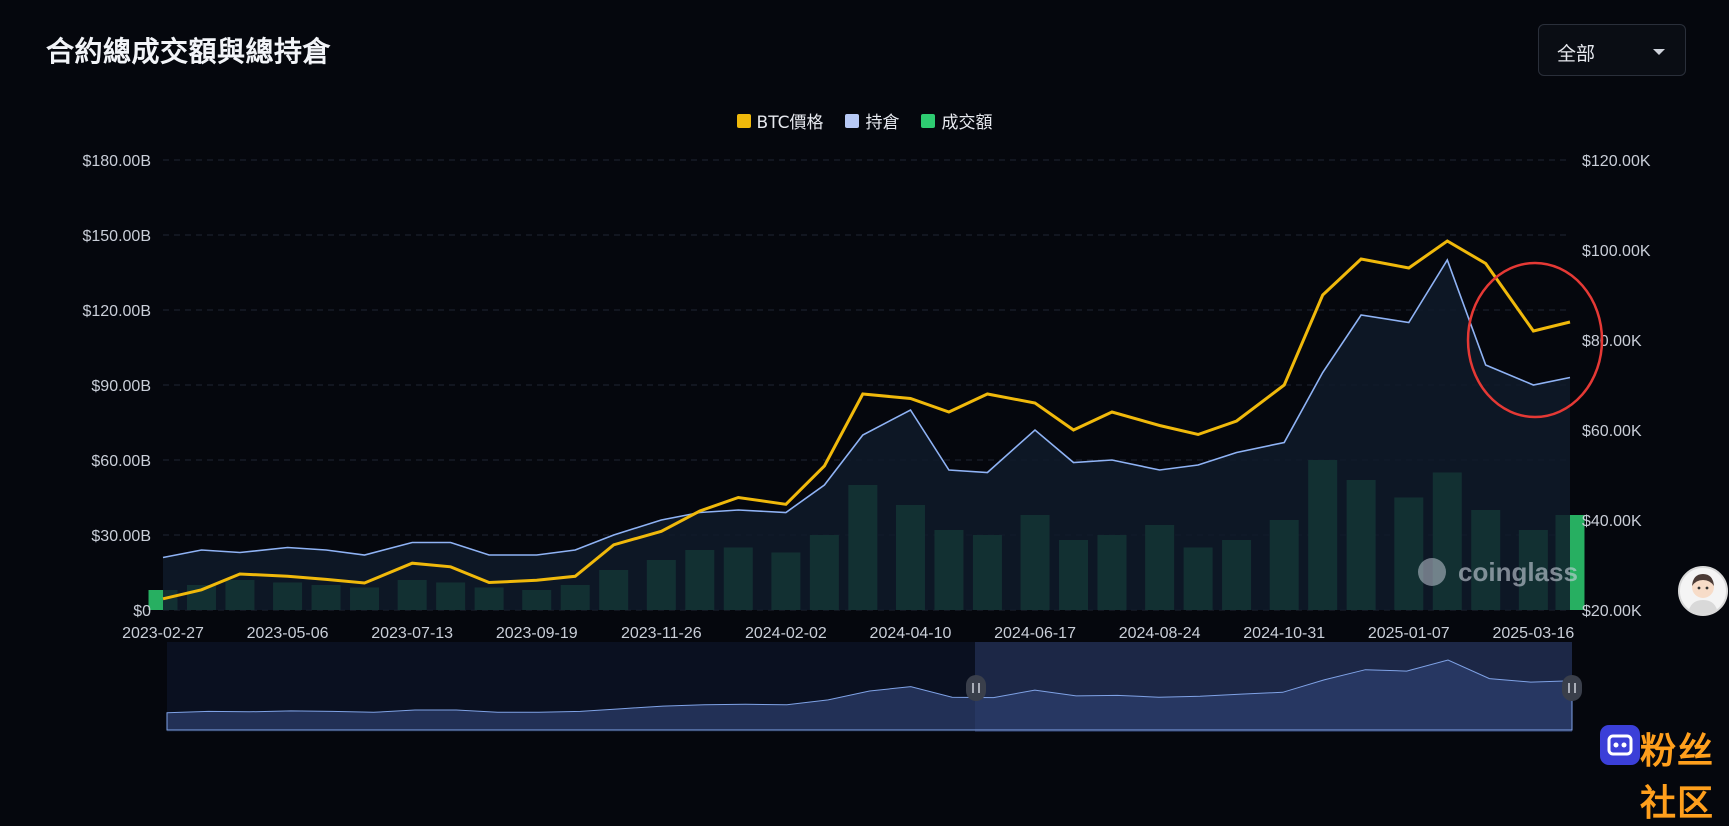  I want to click on navigator-handle-left, so click(976, 688).